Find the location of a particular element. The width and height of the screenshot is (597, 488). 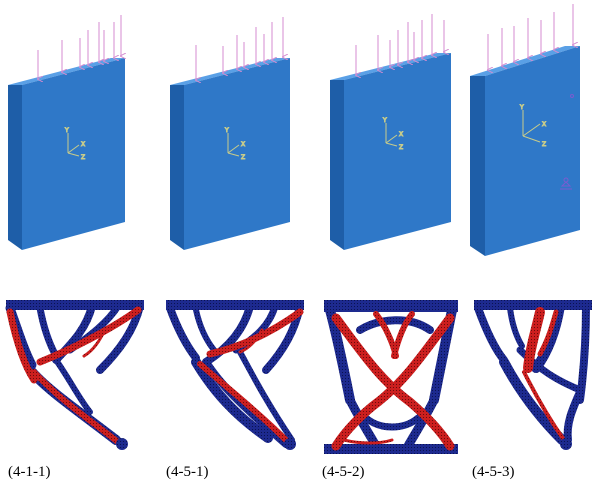

plate-top-face is located at coordinates (525, 61).